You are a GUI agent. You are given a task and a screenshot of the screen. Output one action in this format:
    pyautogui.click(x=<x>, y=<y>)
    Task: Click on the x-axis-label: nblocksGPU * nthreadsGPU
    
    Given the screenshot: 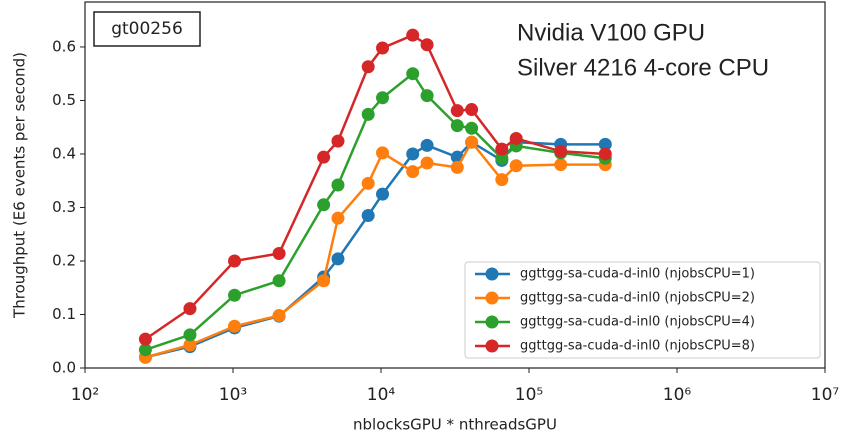 What is the action you would take?
    pyautogui.click(x=455, y=425)
    